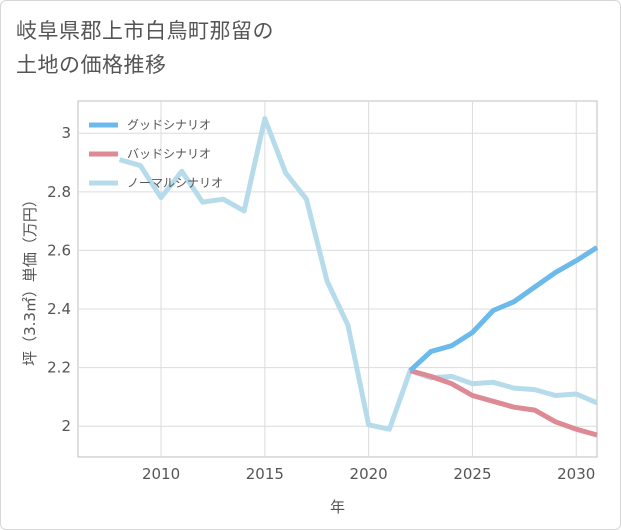 The image size is (621, 530). I want to click on x-tick-label: 2020, so click(369, 474).